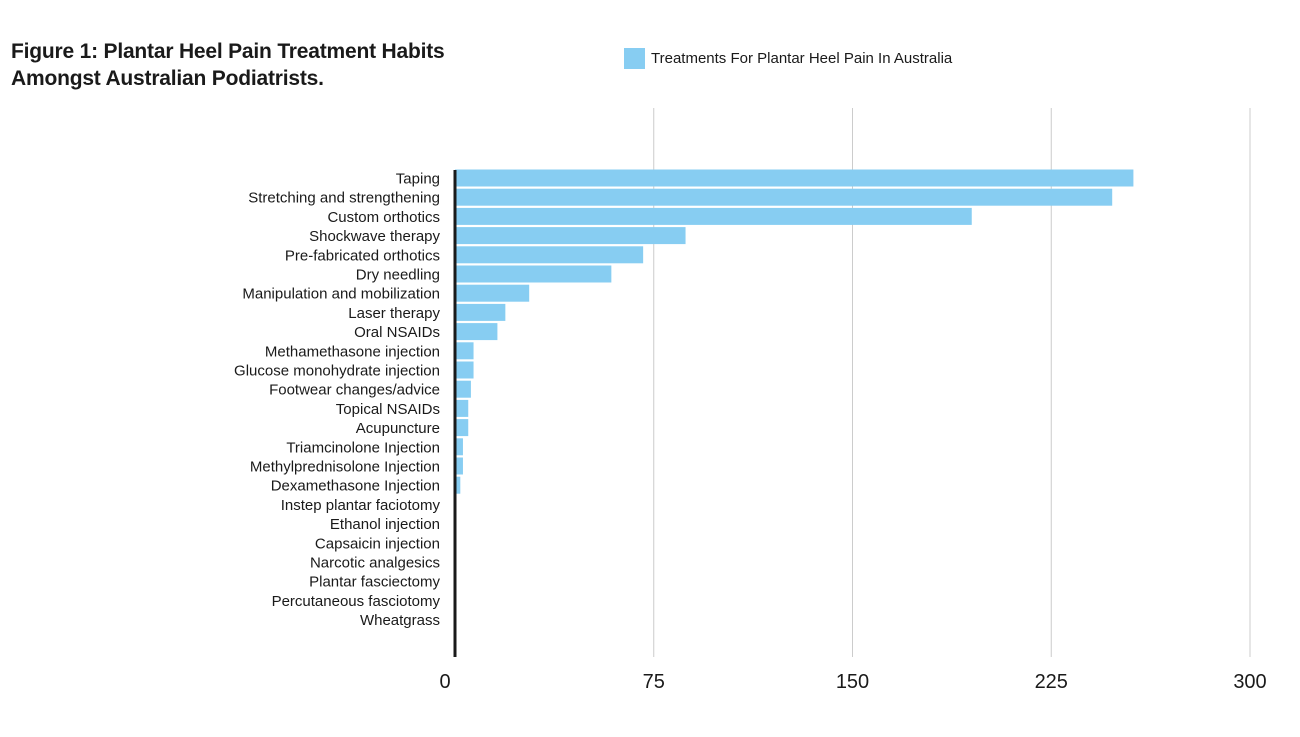  What do you see at coordinates (374, 236) in the screenshot?
I see `category-label: Shockwave therapy` at bounding box center [374, 236].